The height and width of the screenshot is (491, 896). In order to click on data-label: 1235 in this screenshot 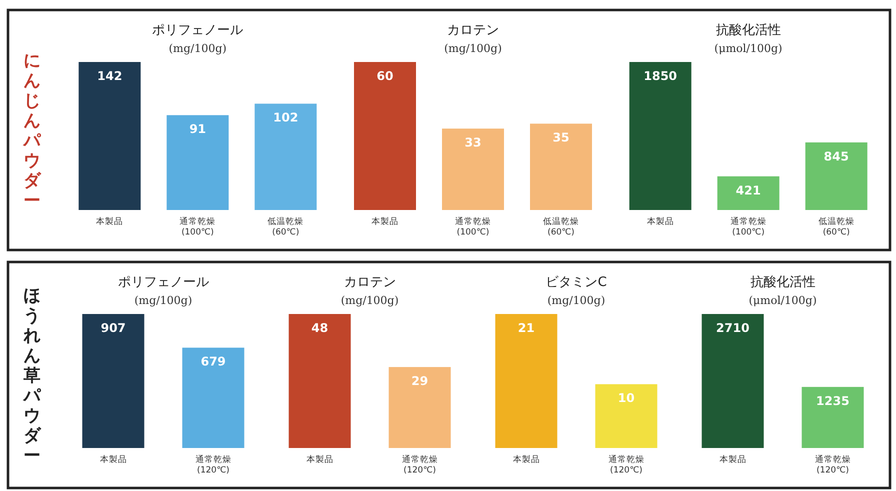, I will do `click(833, 401)`.